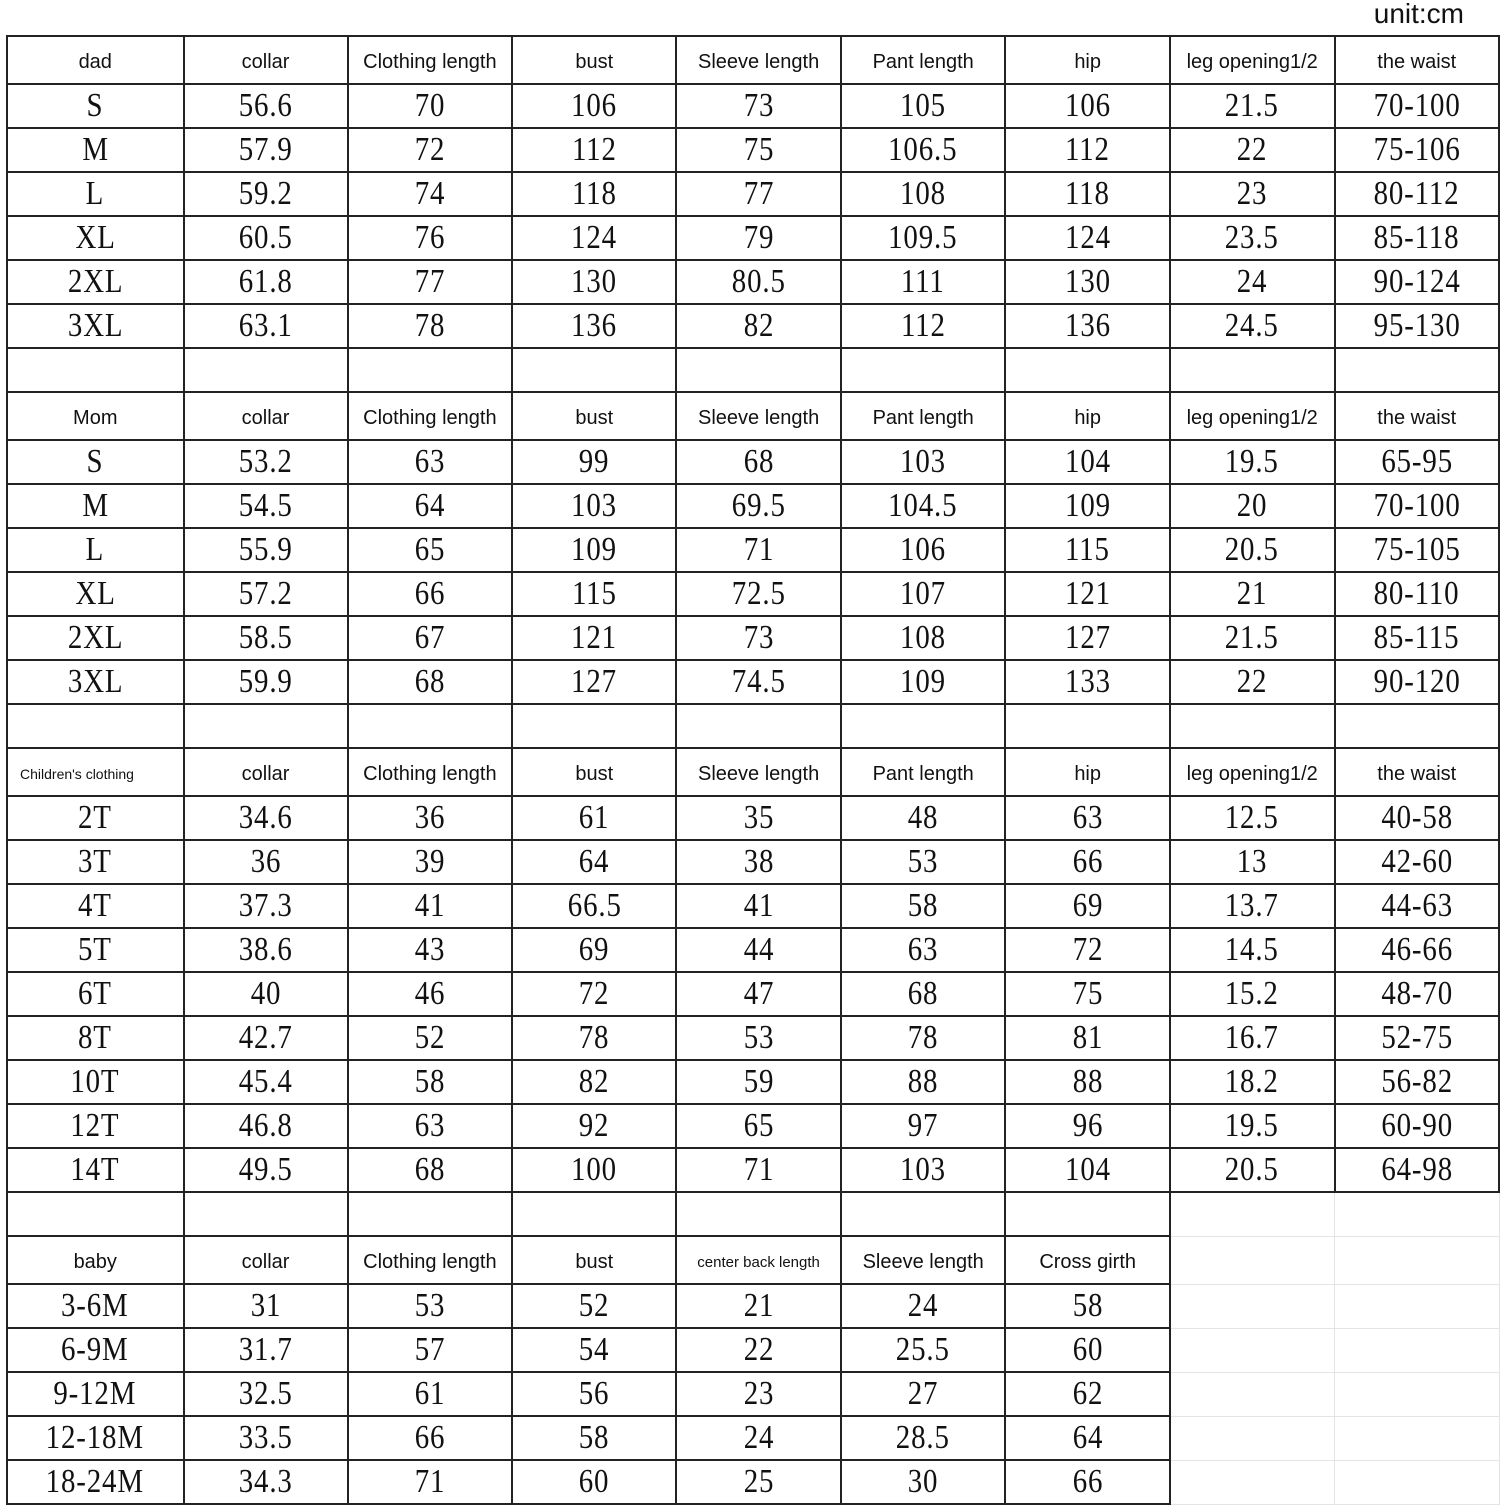  I want to click on column-header: collar, so click(265, 1260).